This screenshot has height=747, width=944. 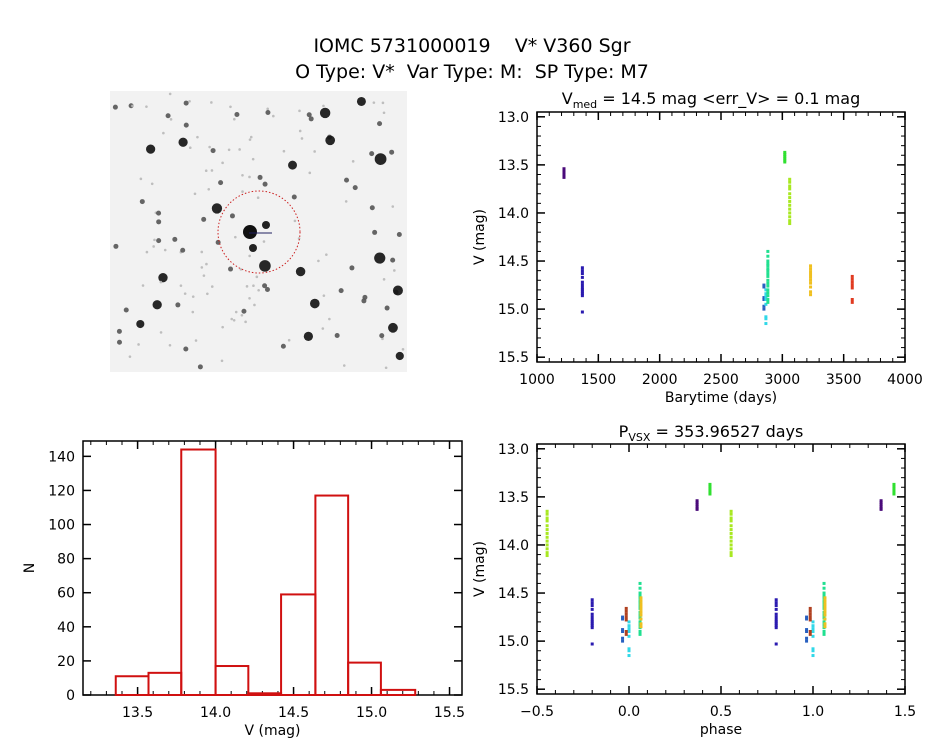 I want to click on x-tick-label: 3500, so click(x=844, y=380).